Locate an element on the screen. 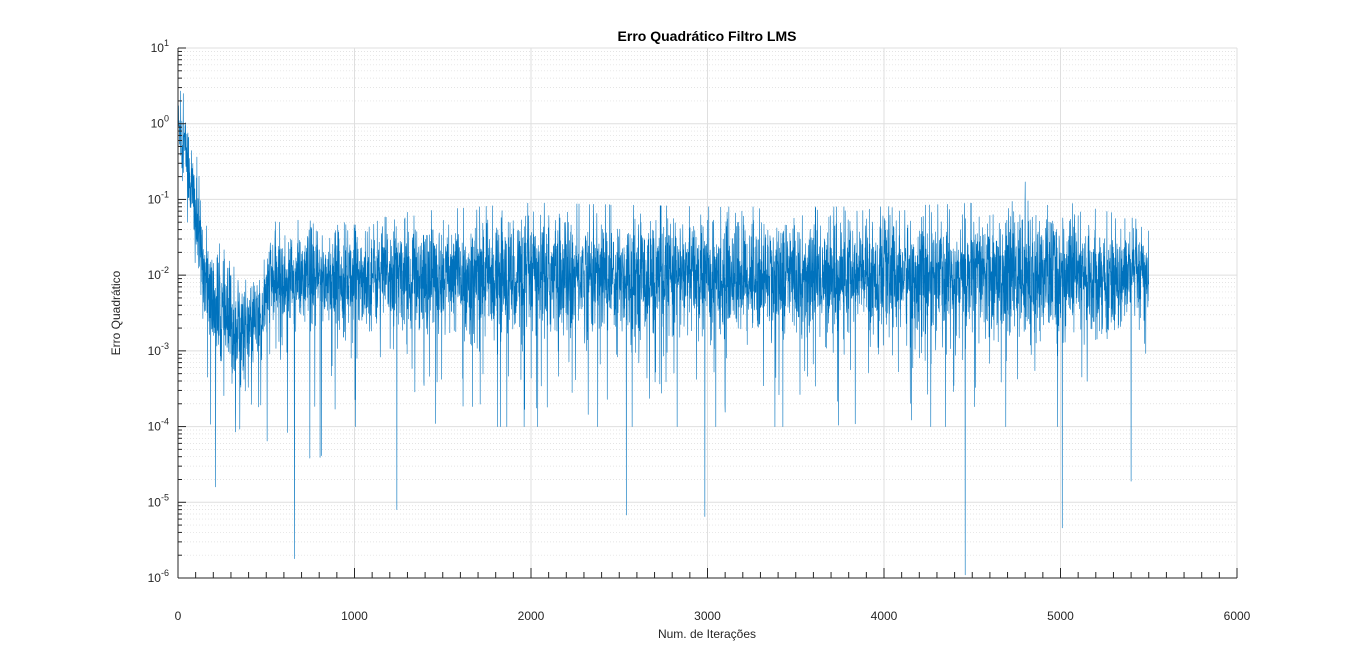 The width and height of the screenshot is (1366, 656). y-tick-label: 10¹ is located at coordinates (160, 46).